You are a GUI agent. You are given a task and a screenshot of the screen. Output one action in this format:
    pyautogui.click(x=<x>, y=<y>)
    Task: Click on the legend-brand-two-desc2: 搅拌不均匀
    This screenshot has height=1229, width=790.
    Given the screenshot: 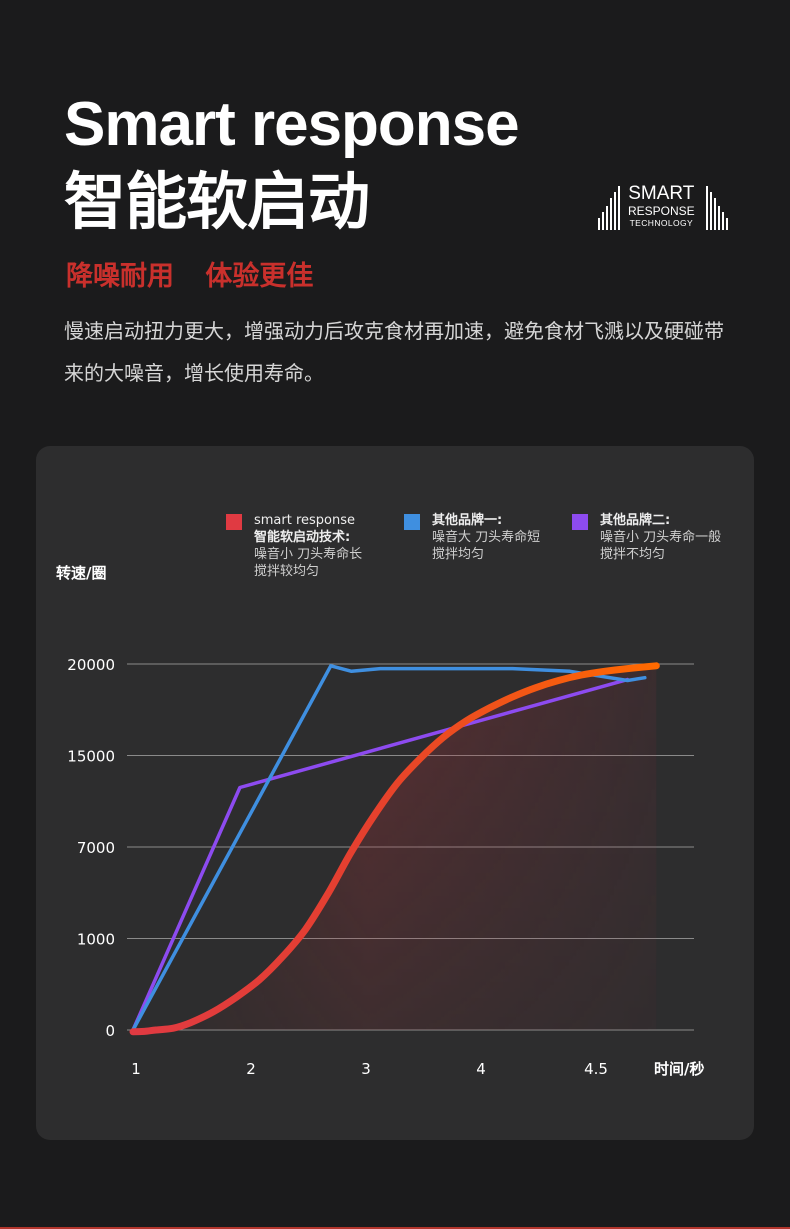 What is the action you would take?
    pyautogui.click(x=633, y=554)
    